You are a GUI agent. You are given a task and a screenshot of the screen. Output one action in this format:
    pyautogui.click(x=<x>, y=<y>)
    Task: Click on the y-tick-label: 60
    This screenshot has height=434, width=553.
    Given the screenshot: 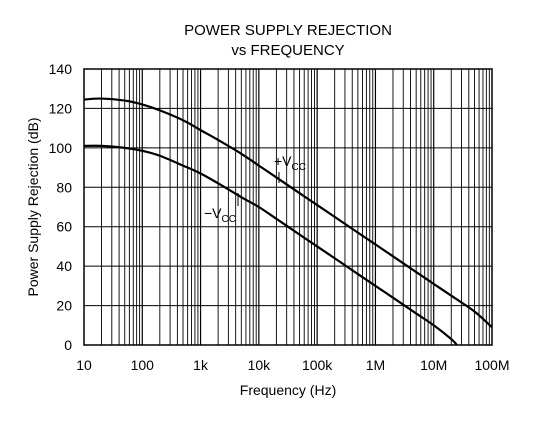 What is the action you would take?
    pyautogui.click(x=64, y=227)
    